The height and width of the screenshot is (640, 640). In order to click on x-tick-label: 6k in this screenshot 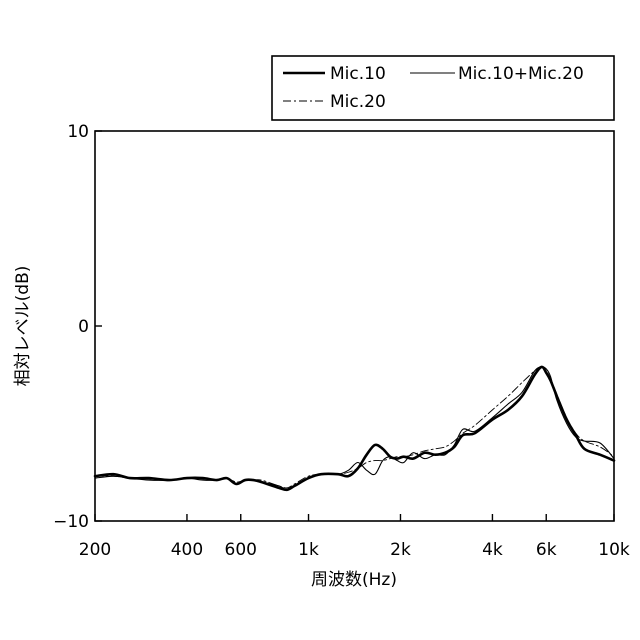, I will do `click(546, 550)`.